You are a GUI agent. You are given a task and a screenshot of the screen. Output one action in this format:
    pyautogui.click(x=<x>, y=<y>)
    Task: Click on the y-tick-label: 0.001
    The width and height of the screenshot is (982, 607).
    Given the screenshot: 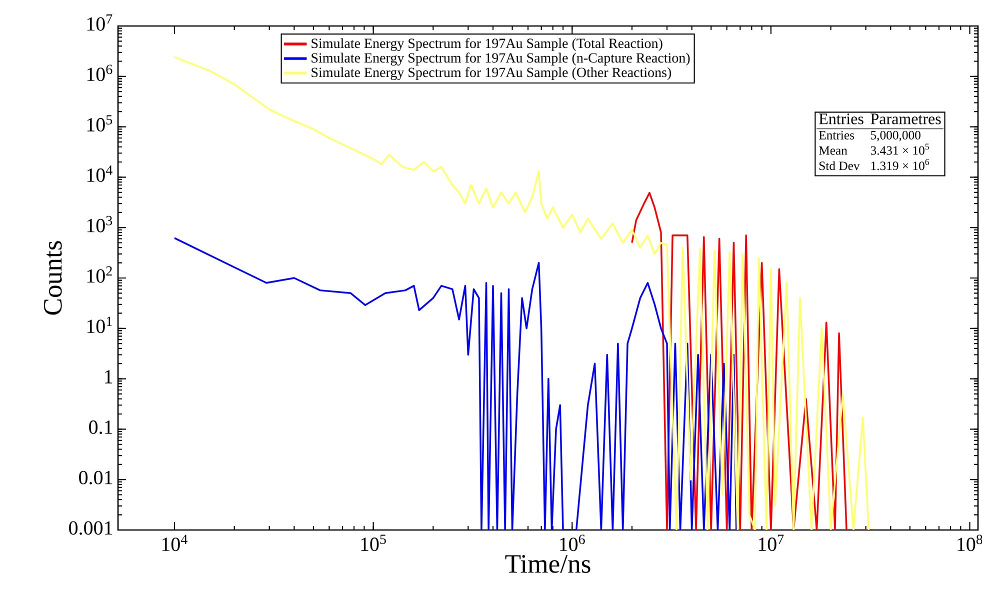 What is the action you would take?
    pyautogui.click(x=90, y=528)
    